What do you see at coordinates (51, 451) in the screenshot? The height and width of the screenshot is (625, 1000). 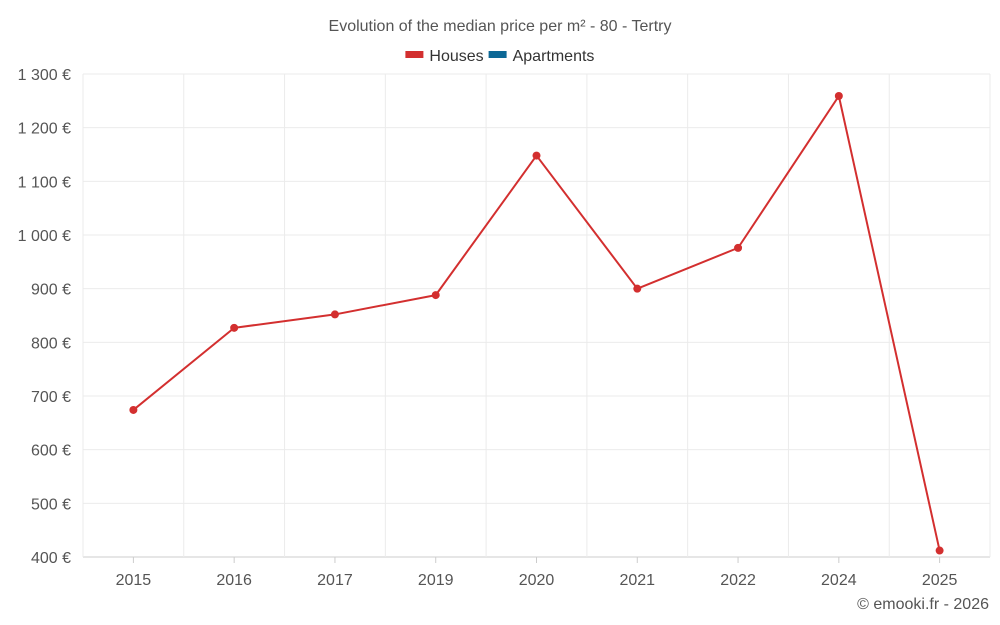 I see `y-tick-label: 600 €` at bounding box center [51, 451].